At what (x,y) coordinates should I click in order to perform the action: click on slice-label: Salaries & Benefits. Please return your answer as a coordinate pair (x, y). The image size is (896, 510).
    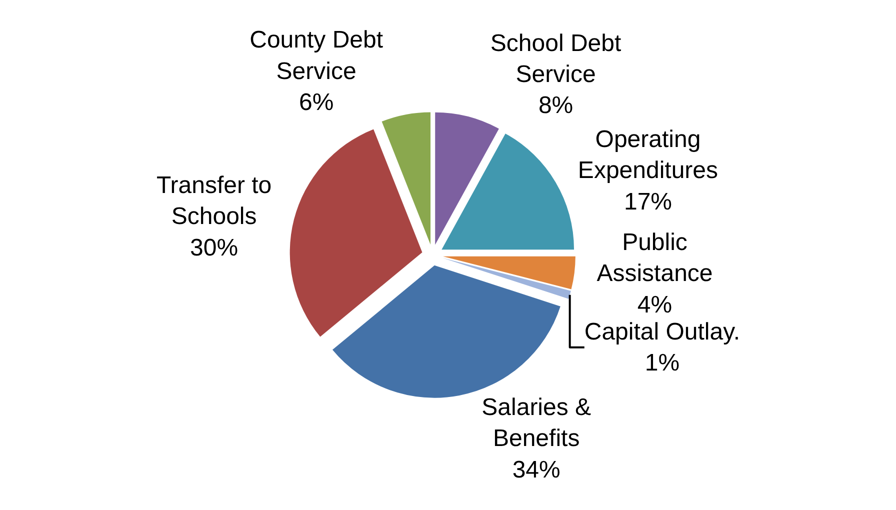
    Looking at the image, I should click on (537, 423).